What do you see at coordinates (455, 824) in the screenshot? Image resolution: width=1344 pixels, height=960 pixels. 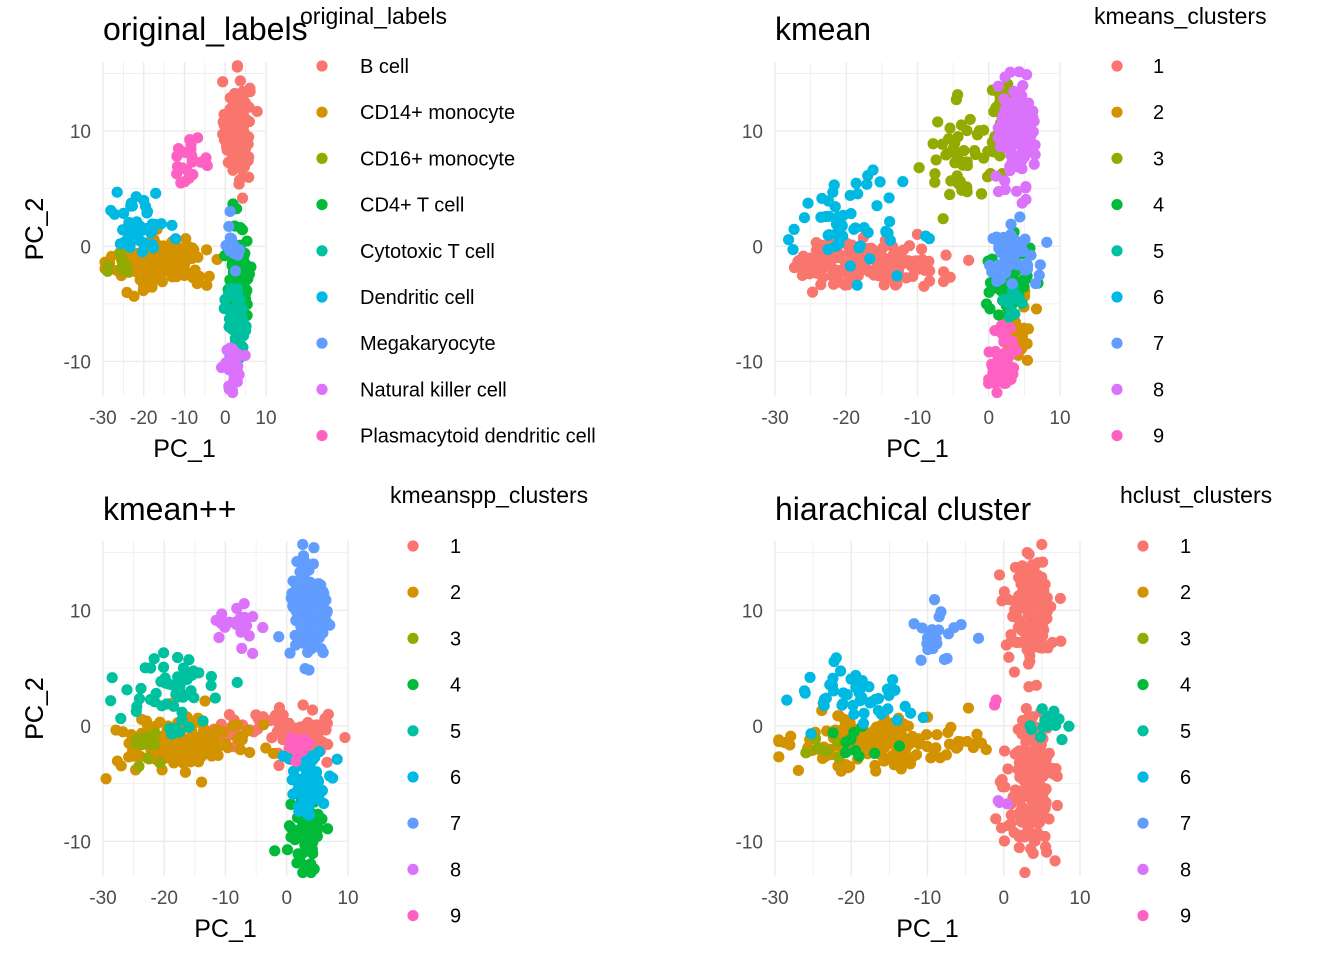 I see `legend-label: 7` at bounding box center [455, 824].